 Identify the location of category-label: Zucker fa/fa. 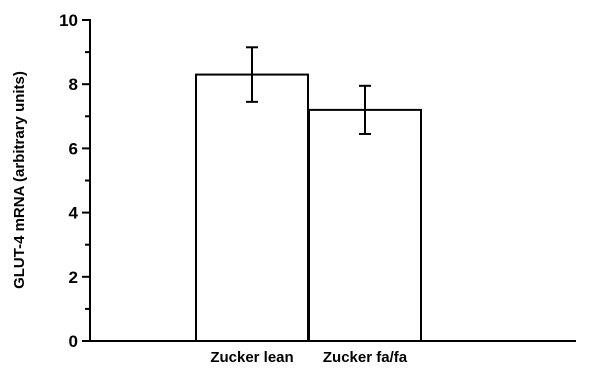
(365, 357).